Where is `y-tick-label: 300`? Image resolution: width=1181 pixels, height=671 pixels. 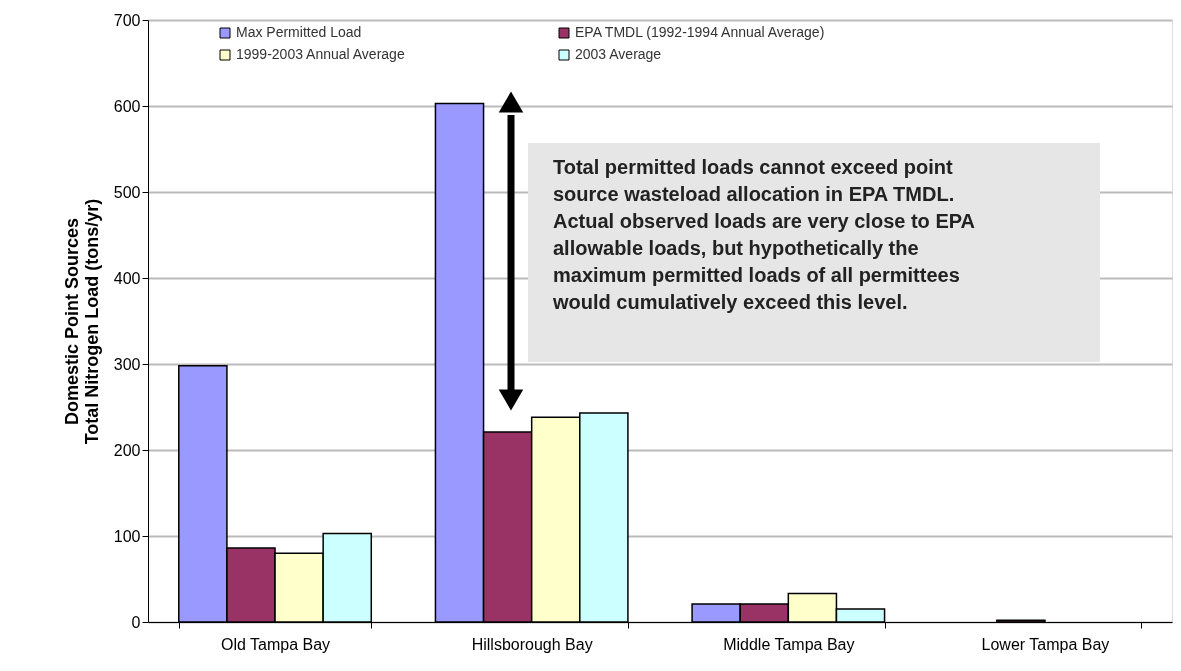 y-tick-label: 300 is located at coordinates (127, 364).